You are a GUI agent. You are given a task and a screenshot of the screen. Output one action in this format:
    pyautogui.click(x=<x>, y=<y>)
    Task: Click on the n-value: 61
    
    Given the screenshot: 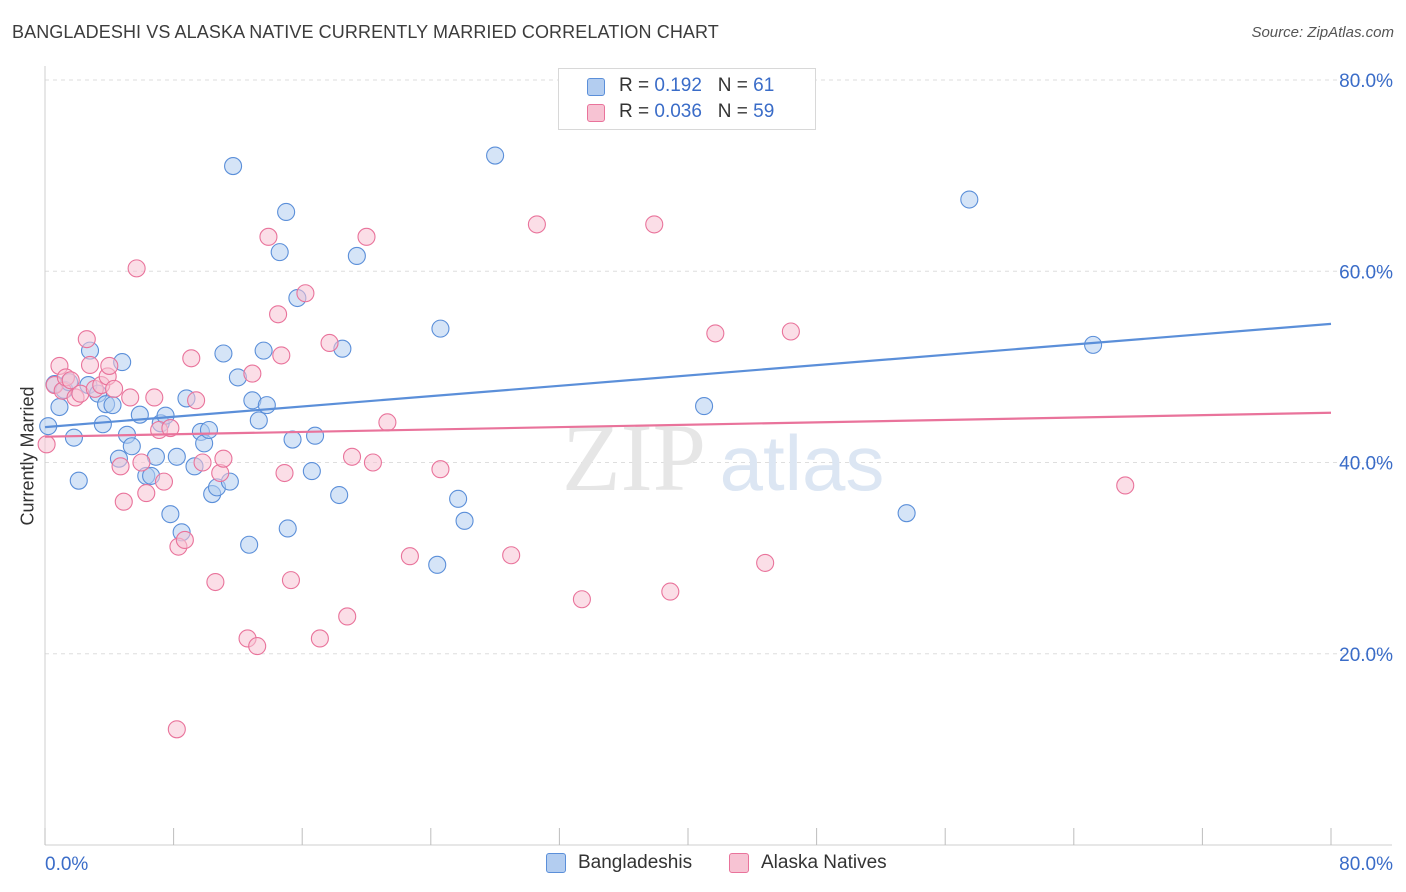 What is the action you would take?
    pyautogui.click(x=764, y=85)
    